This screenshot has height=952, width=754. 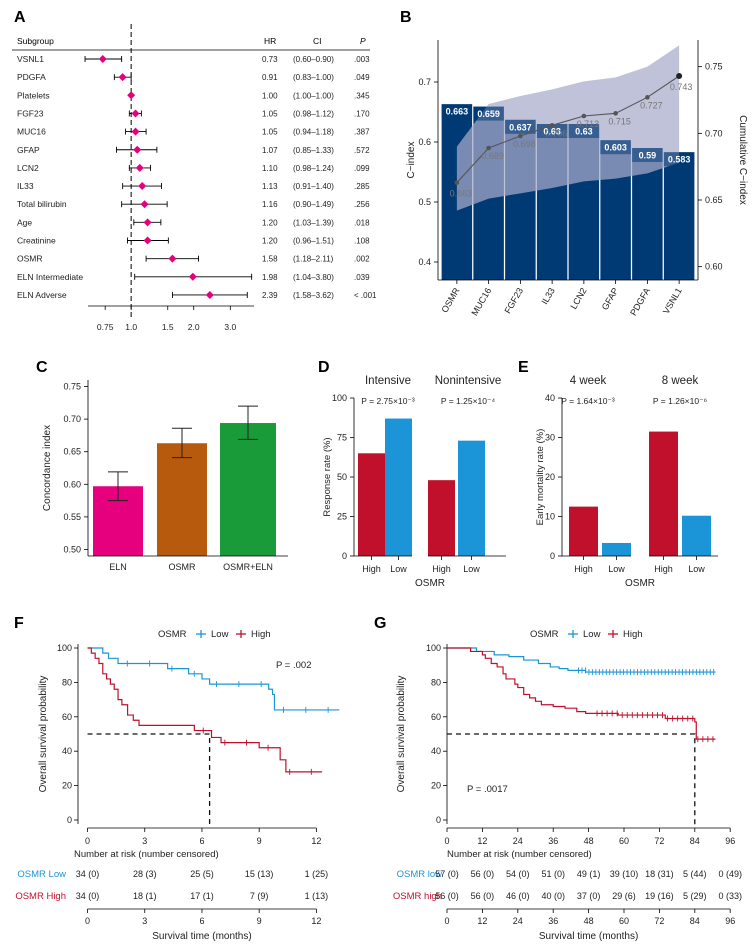 What do you see at coordinates (578, 298) in the screenshot?
I see `x-tick-label: LCN2` at bounding box center [578, 298].